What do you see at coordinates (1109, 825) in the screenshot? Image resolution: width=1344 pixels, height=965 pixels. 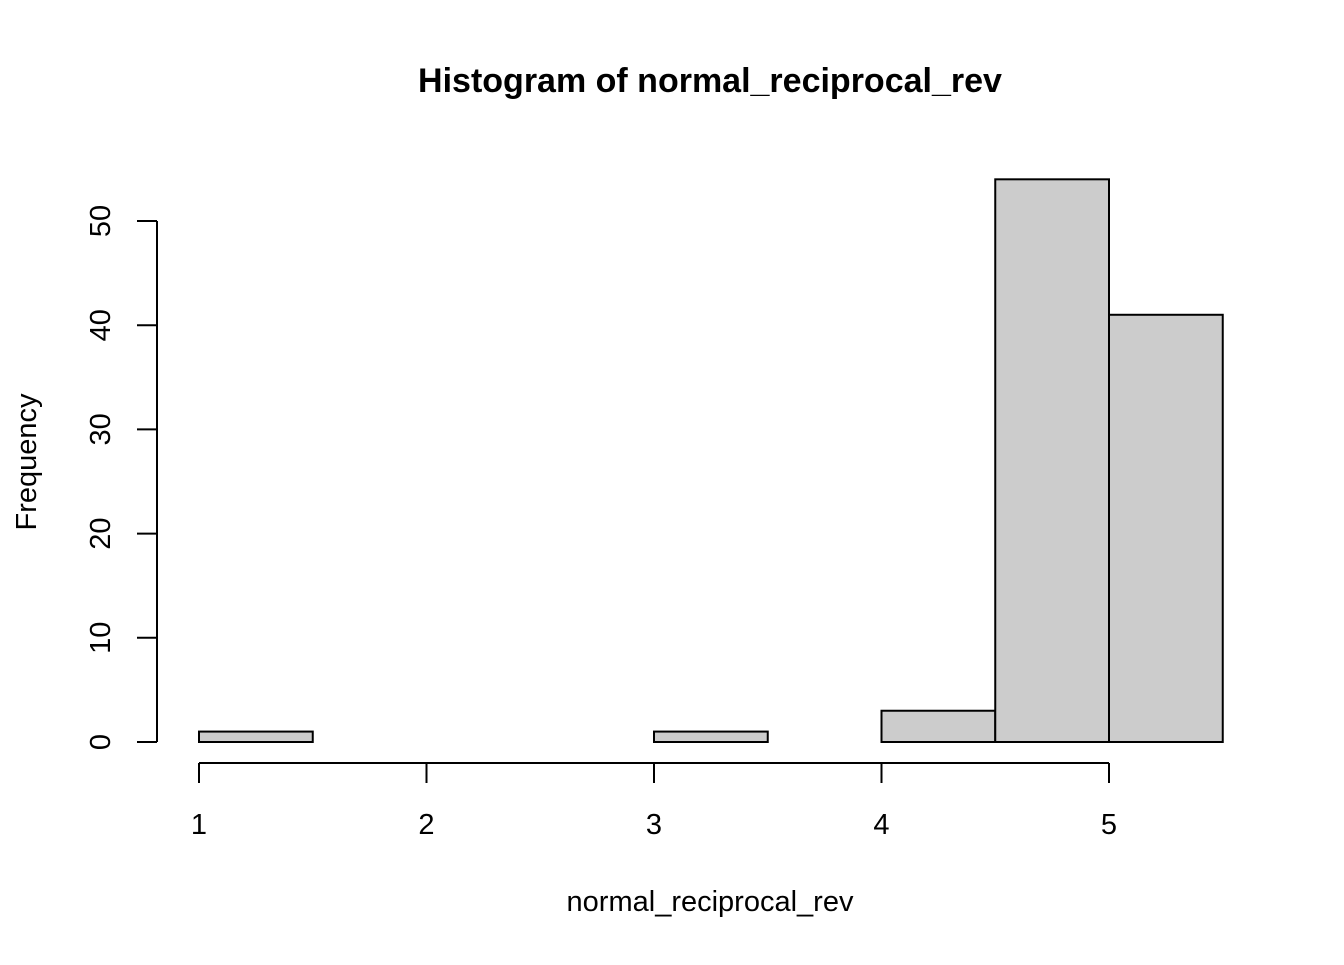 I see `x-tick-label: 5` at bounding box center [1109, 825].